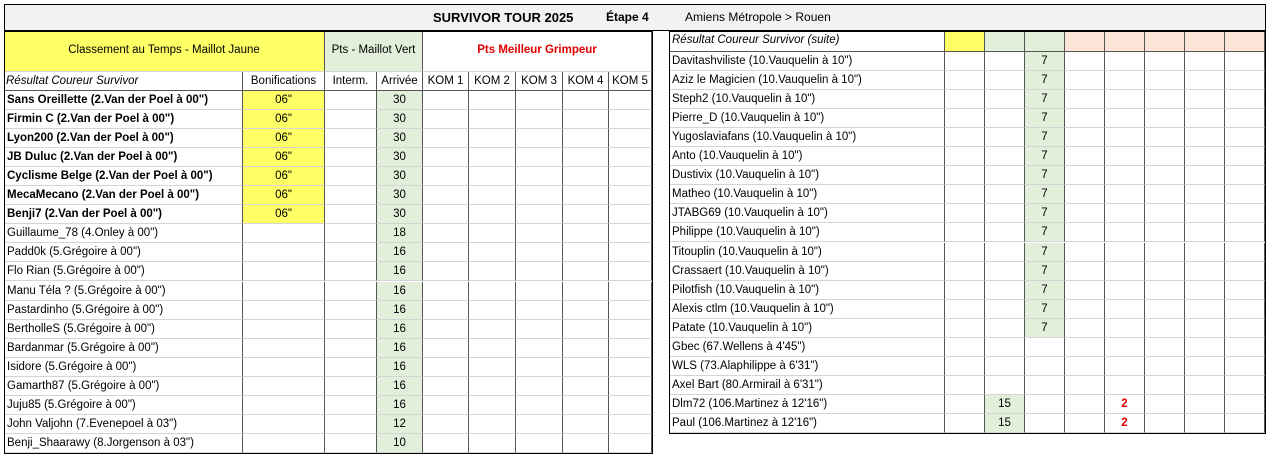  What do you see at coordinates (351, 81) in the screenshot?
I see `column-header: Interm.` at bounding box center [351, 81].